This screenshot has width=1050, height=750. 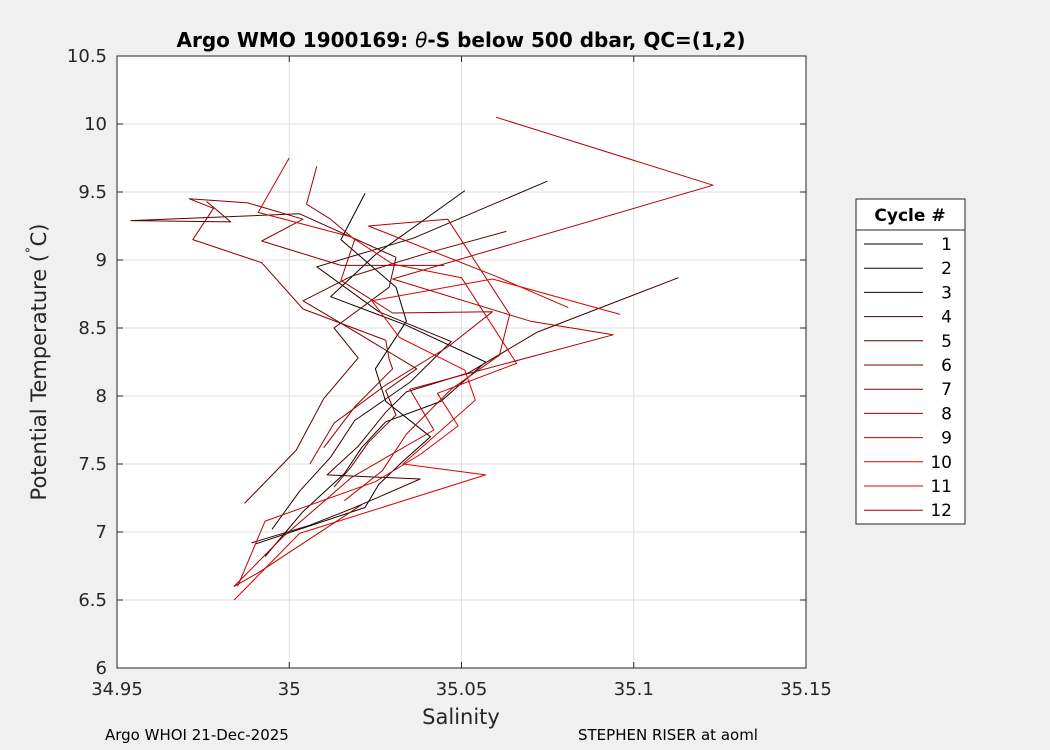 What do you see at coordinates (92, 192) in the screenshot?
I see `y-tick-label: 9.5` at bounding box center [92, 192].